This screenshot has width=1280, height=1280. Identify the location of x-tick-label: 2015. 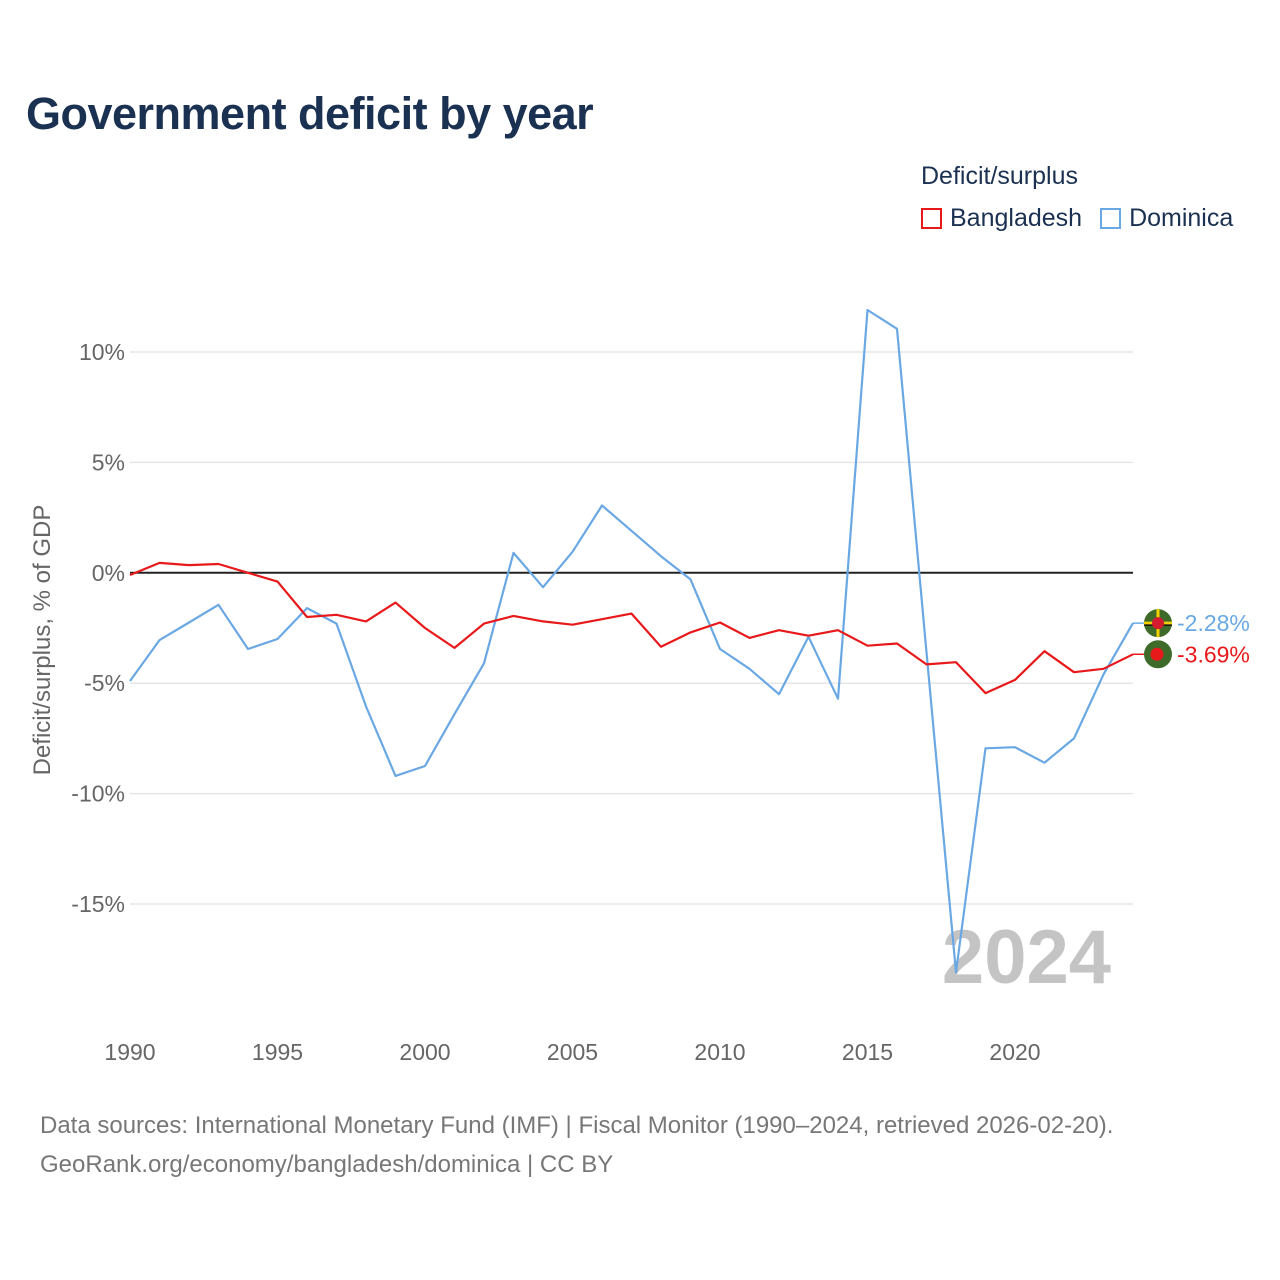
(867, 1052).